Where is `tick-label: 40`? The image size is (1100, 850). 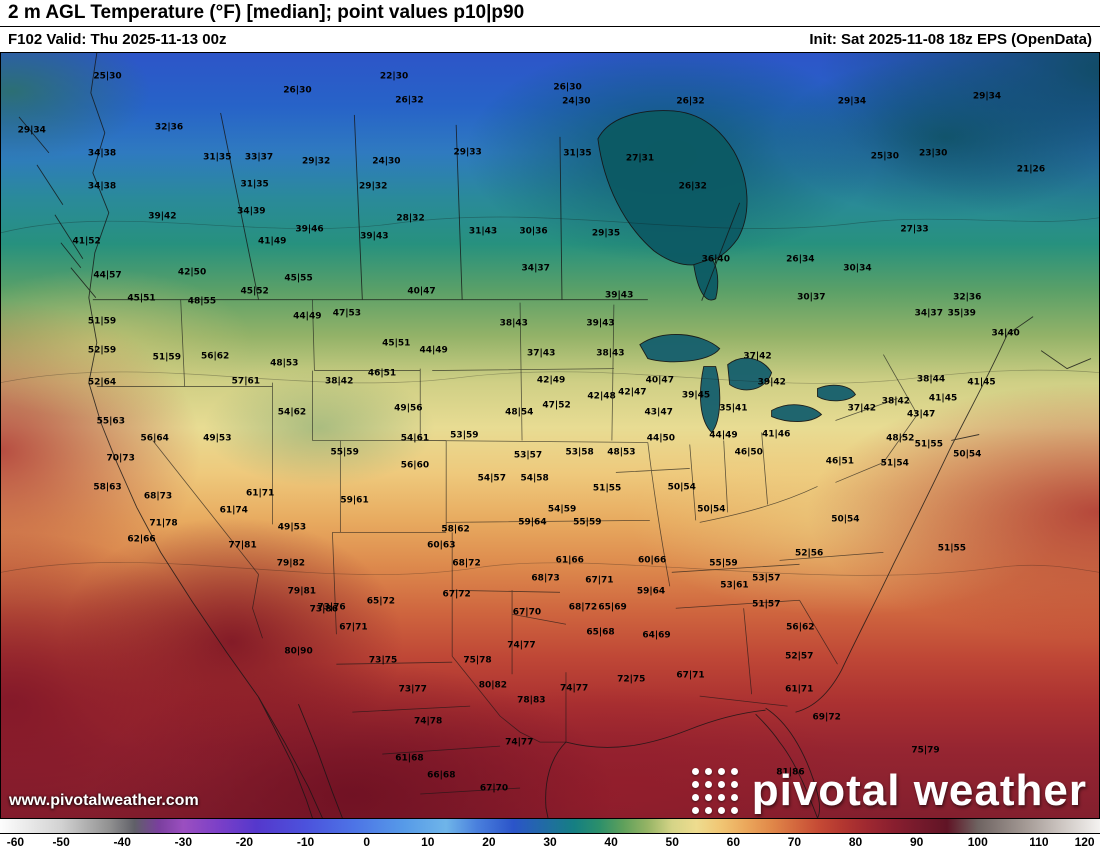
tick-label: 40 is located at coordinates (611, 842).